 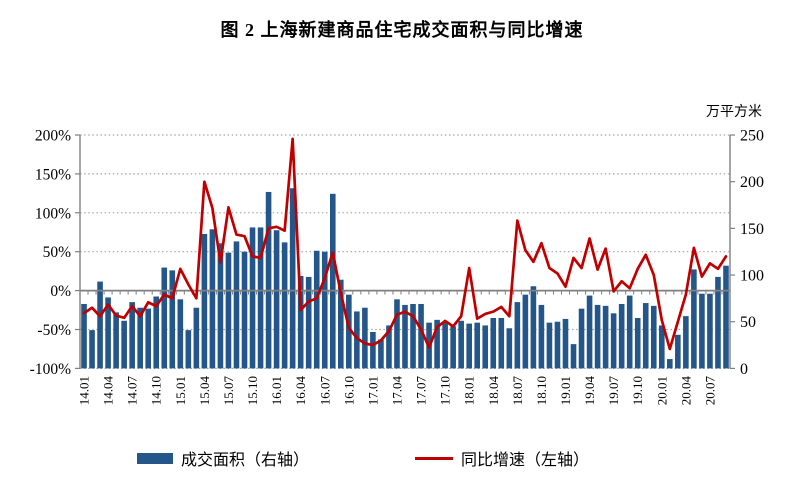 What do you see at coordinates (276, 390) in the screenshot?
I see `x-axis-label: 16.01` at bounding box center [276, 390].